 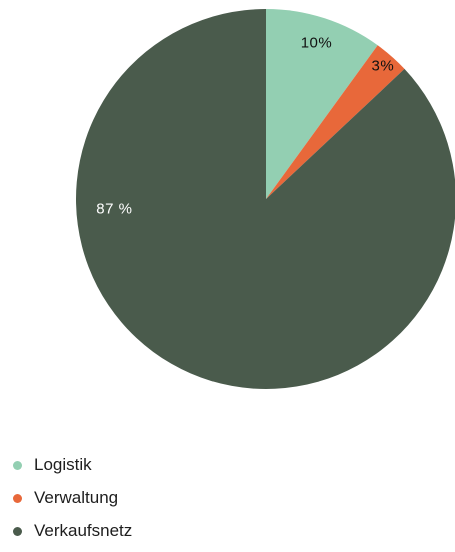 What do you see at coordinates (63, 464) in the screenshot?
I see `legend-label-logistik: Logistik` at bounding box center [63, 464].